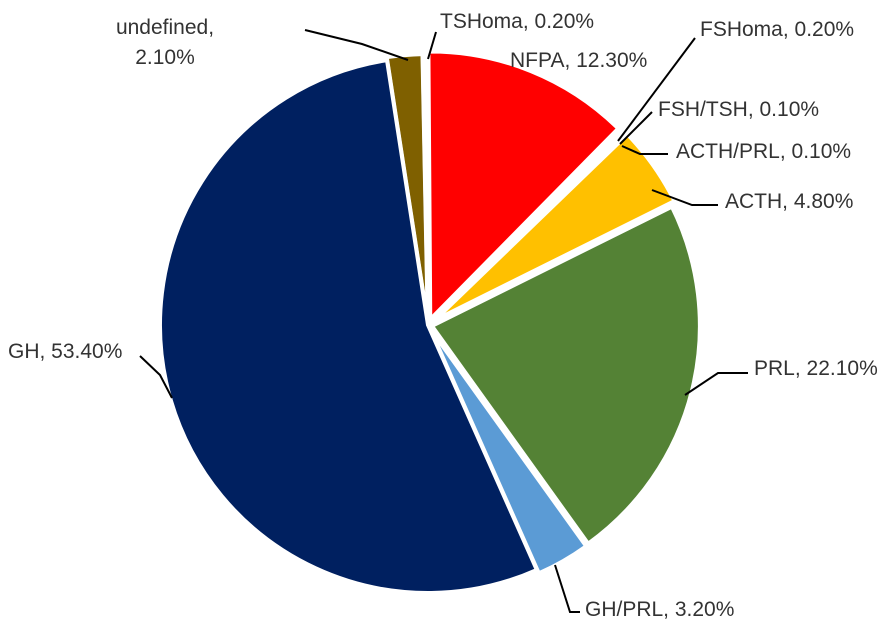 The height and width of the screenshot is (644, 891). I want to click on leader-line-acth-prl, so click(644, 150).